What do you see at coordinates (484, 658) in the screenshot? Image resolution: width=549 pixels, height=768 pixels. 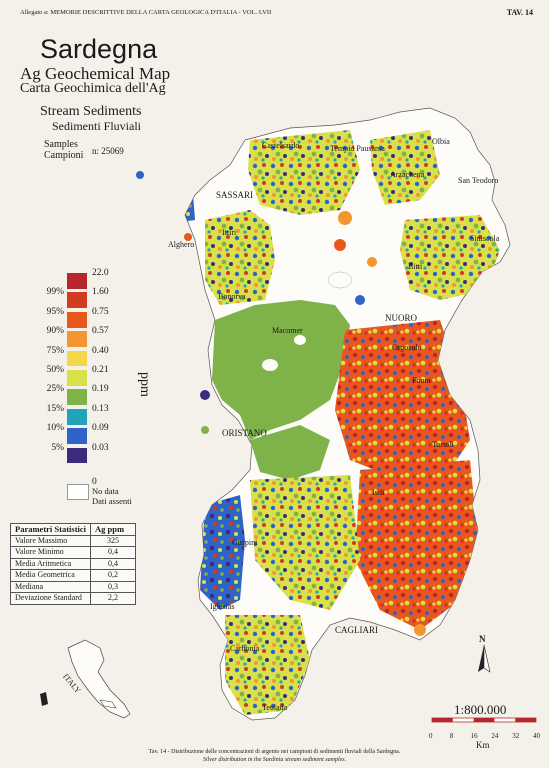 I see `north-arrow` at bounding box center [484, 658].